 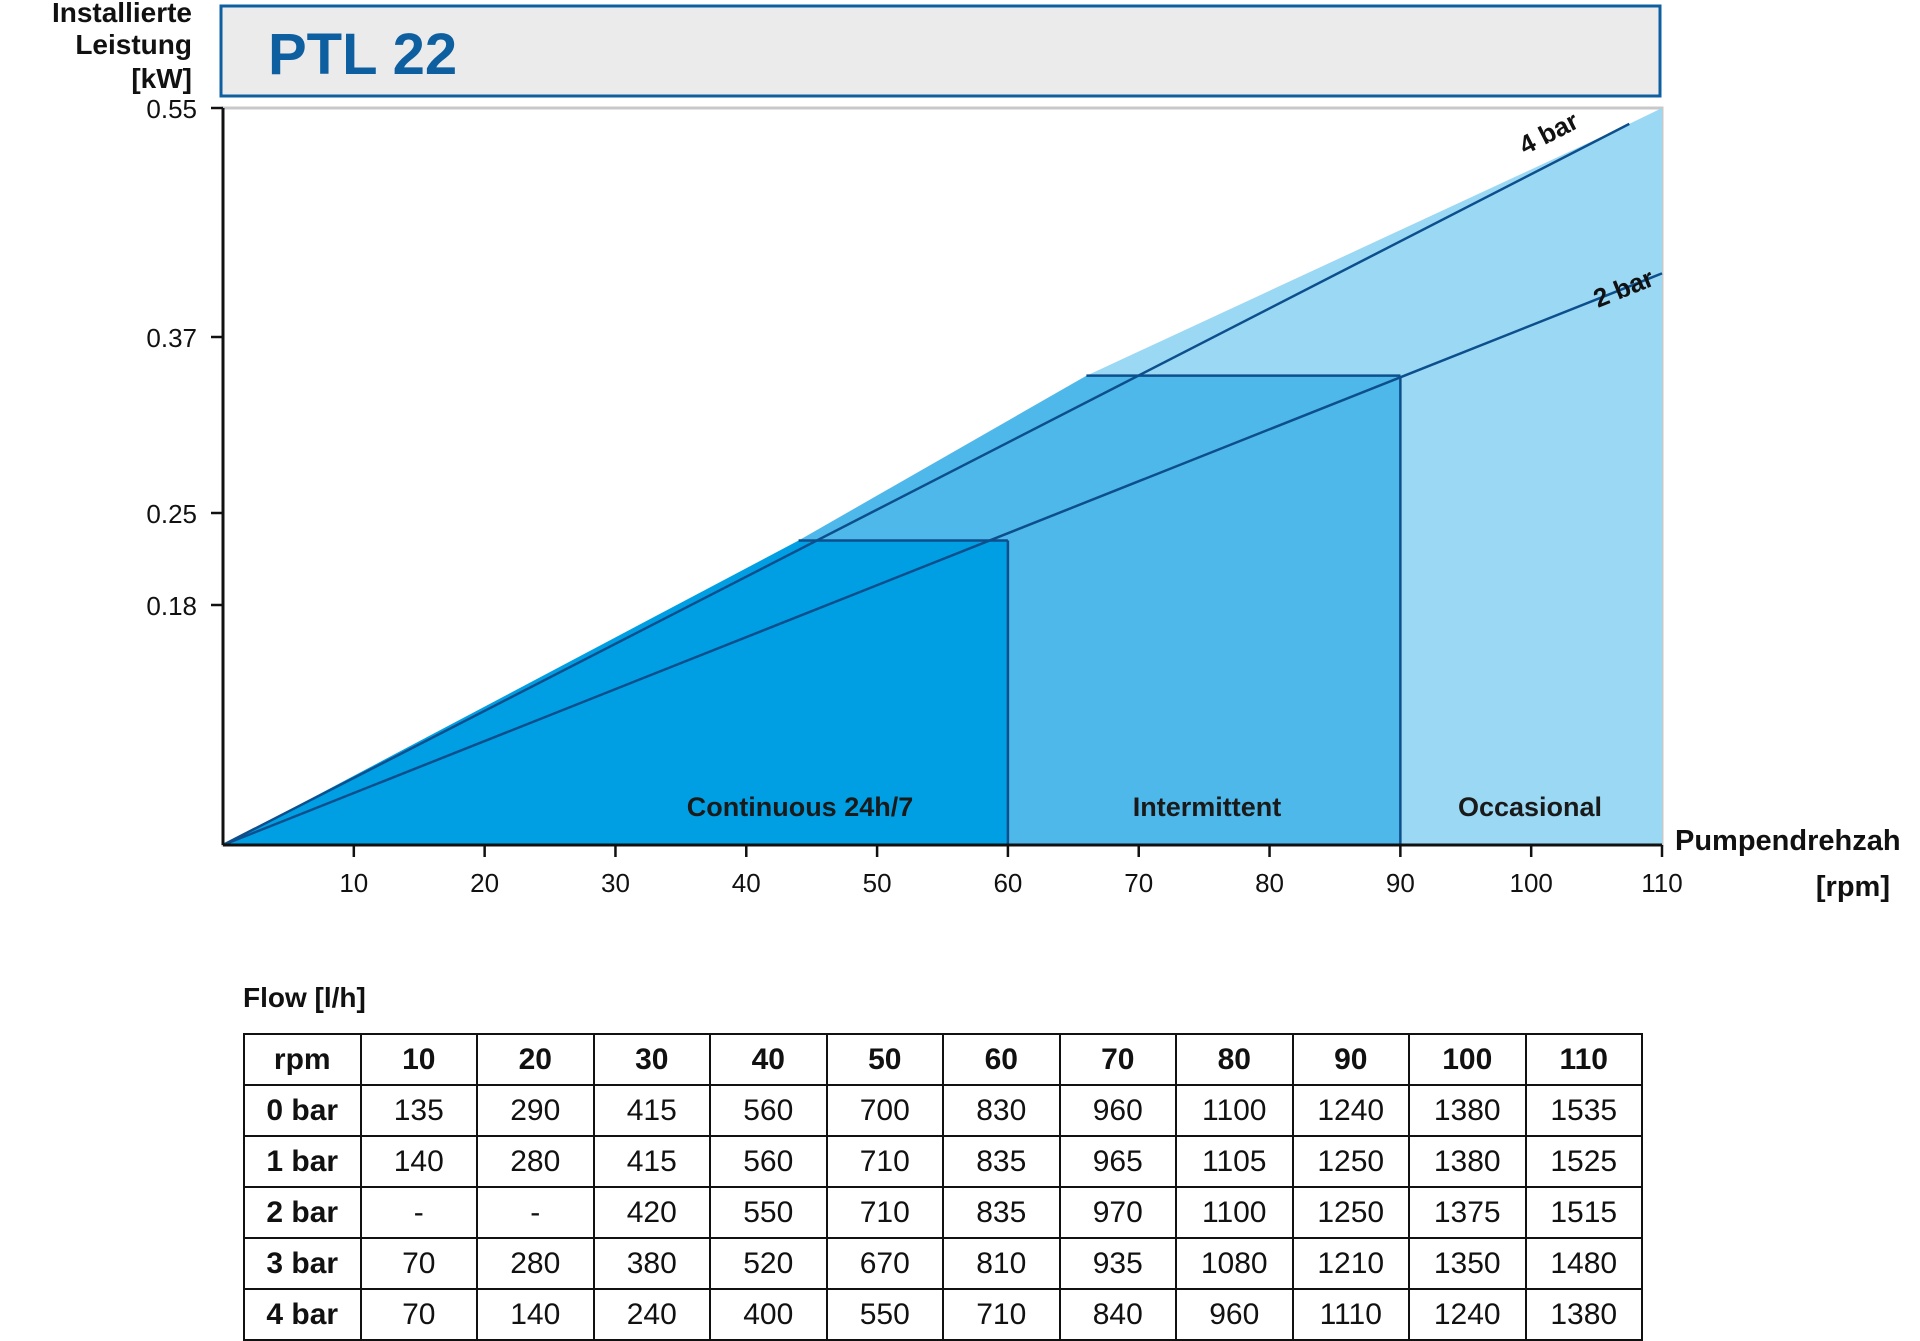 I want to click on flow-table-cell: 840, so click(x=1117, y=1314).